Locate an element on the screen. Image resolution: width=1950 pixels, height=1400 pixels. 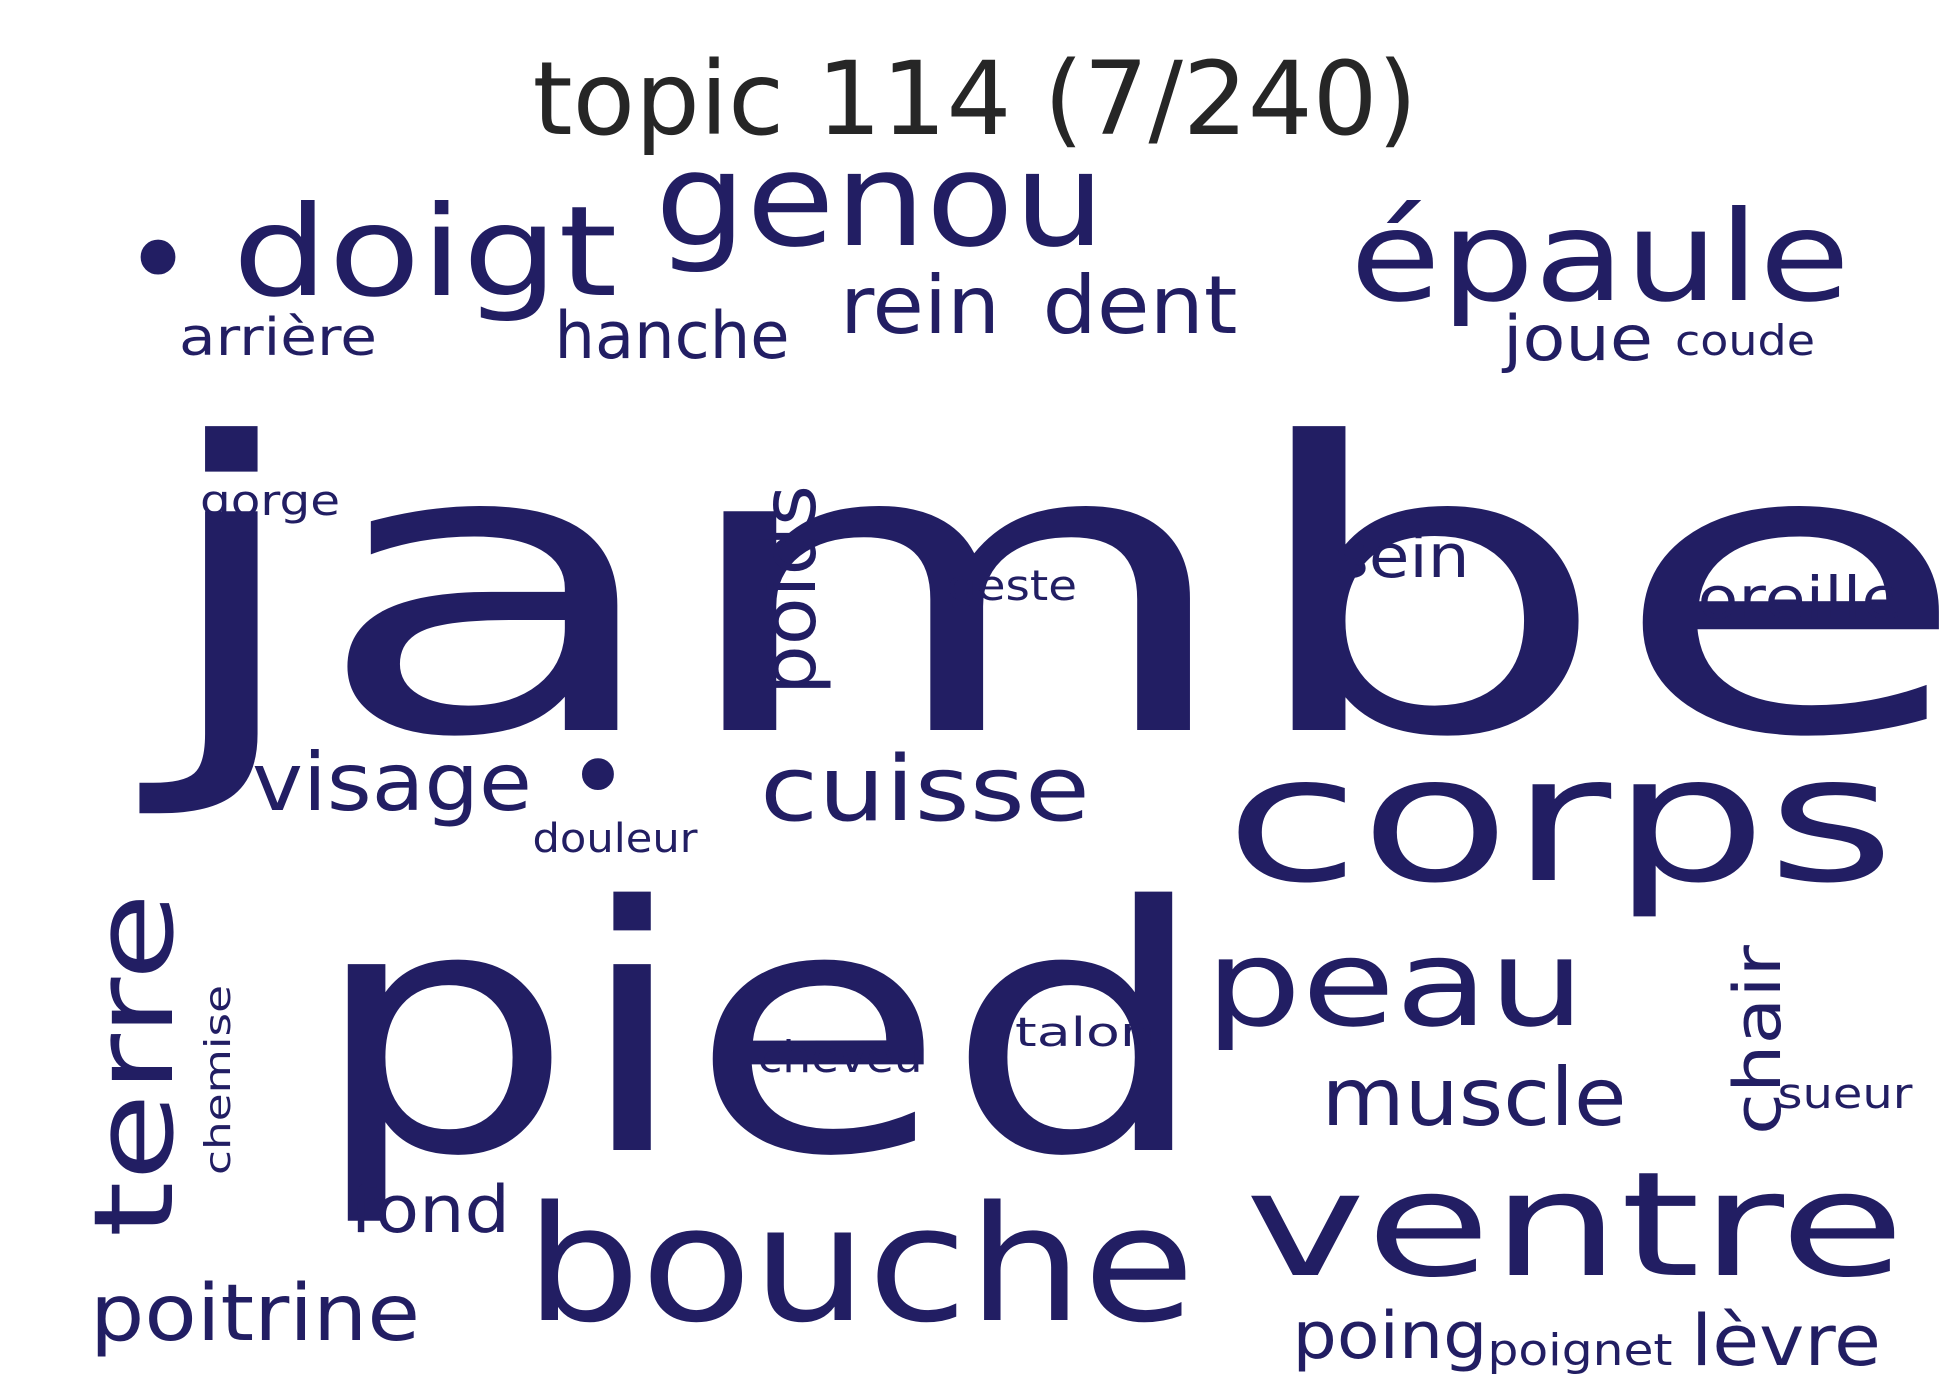
word-peau: peau is located at coordinates (1395, 984).